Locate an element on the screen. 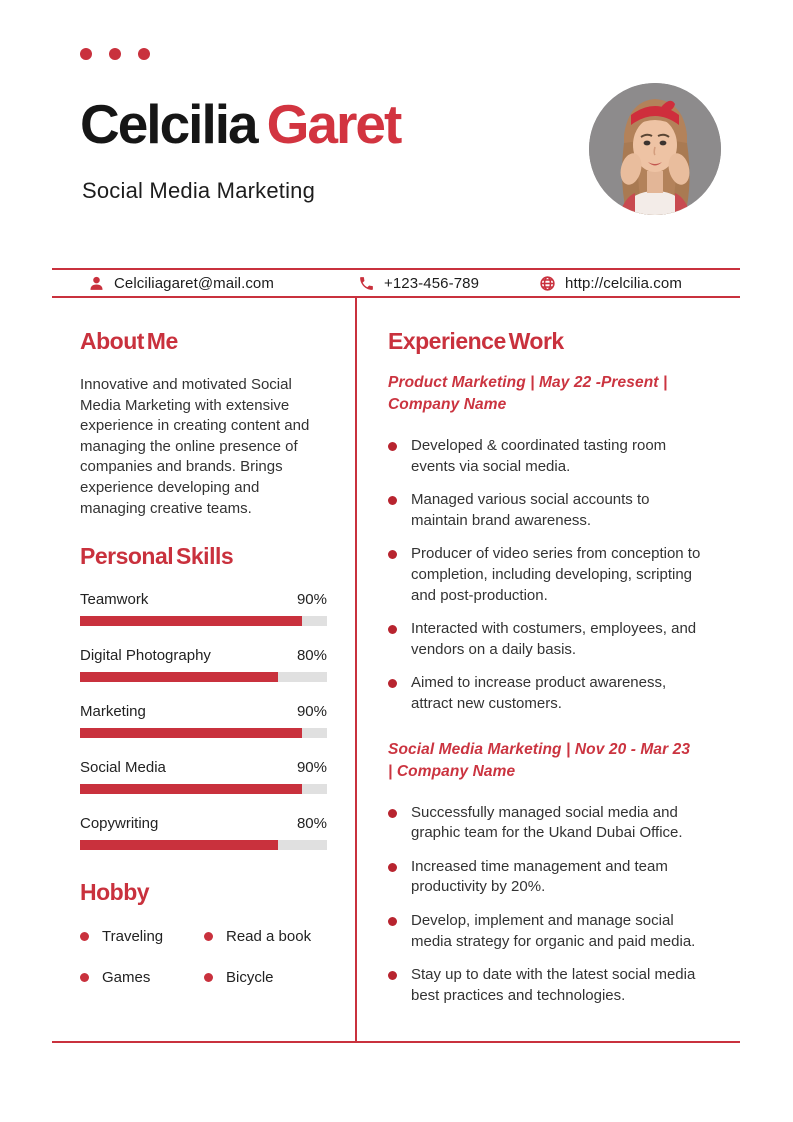 This screenshot has height=1122, width=793. hobby-item: Bicycle is located at coordinates (267, 977).